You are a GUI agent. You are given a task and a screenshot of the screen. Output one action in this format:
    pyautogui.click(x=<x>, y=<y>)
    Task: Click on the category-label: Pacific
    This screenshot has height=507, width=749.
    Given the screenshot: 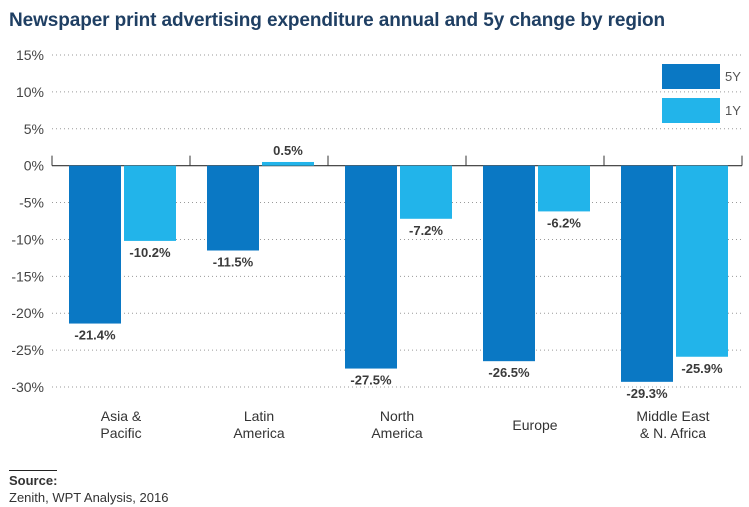 What is the action you would take?
    pyautogui.click(x=120, y=433)
    